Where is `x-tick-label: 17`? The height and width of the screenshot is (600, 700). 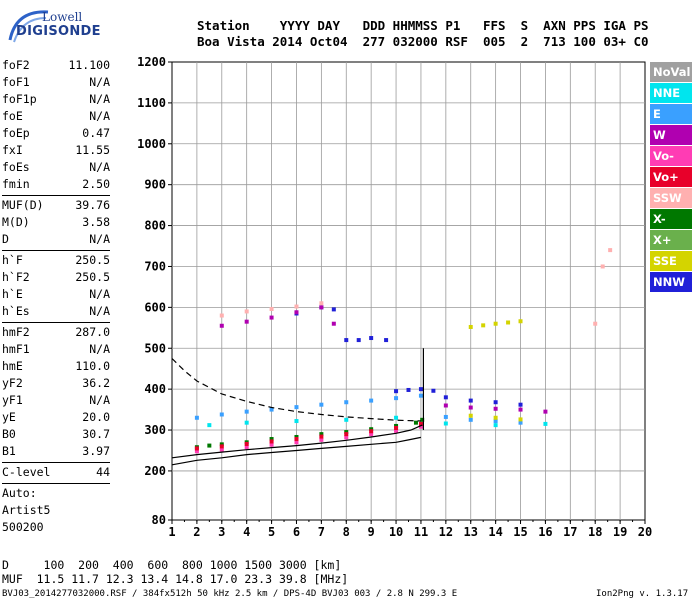 x-tick-label: 17 is located at coordinates (570, 532).